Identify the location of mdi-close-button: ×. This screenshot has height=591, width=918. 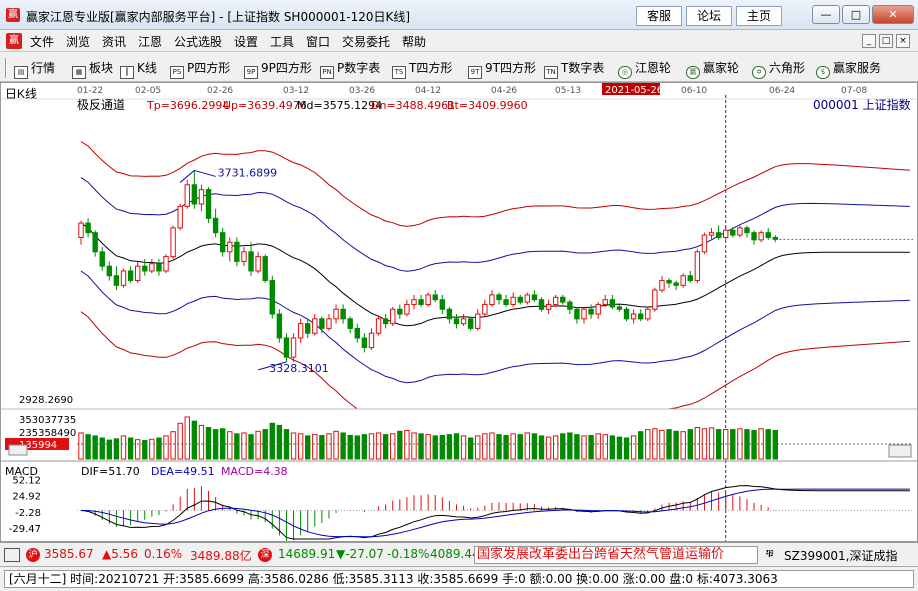
(903, 41).